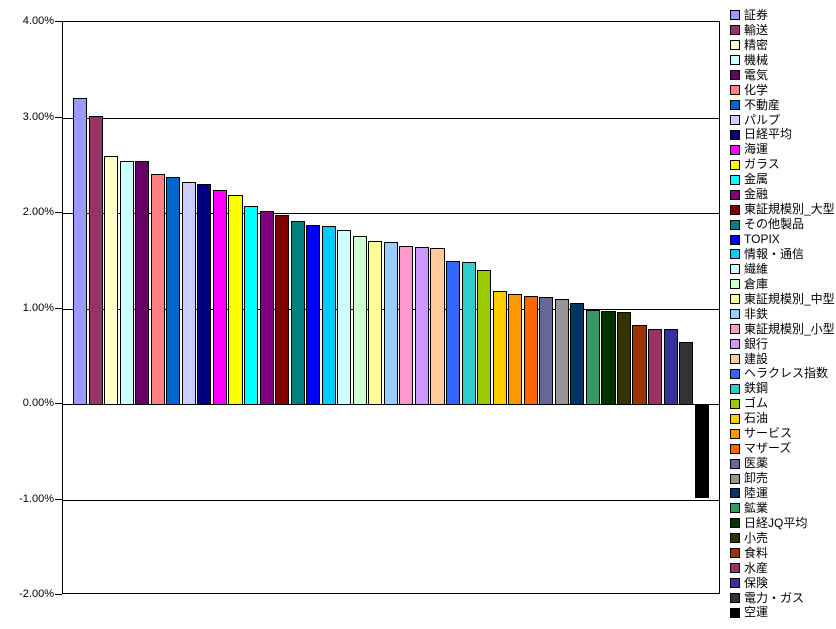 This screenshot has height=629, width=836. Describe the element at coordinates (756, 313) in the screenshot. I see `legend-label: 非鉄` at that location.